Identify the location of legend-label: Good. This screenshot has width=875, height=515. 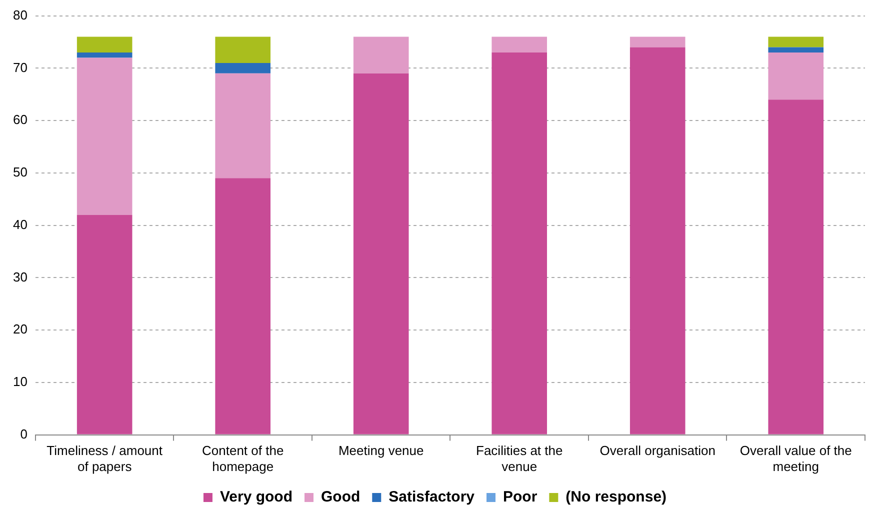
(340, 497).